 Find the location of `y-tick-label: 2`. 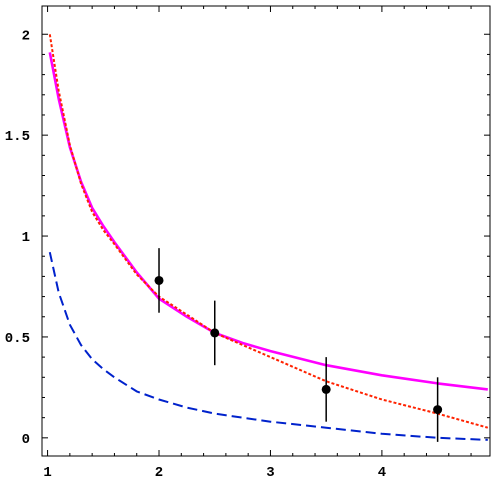

y-tick-label: 2 is located at coordinates (26, 36).